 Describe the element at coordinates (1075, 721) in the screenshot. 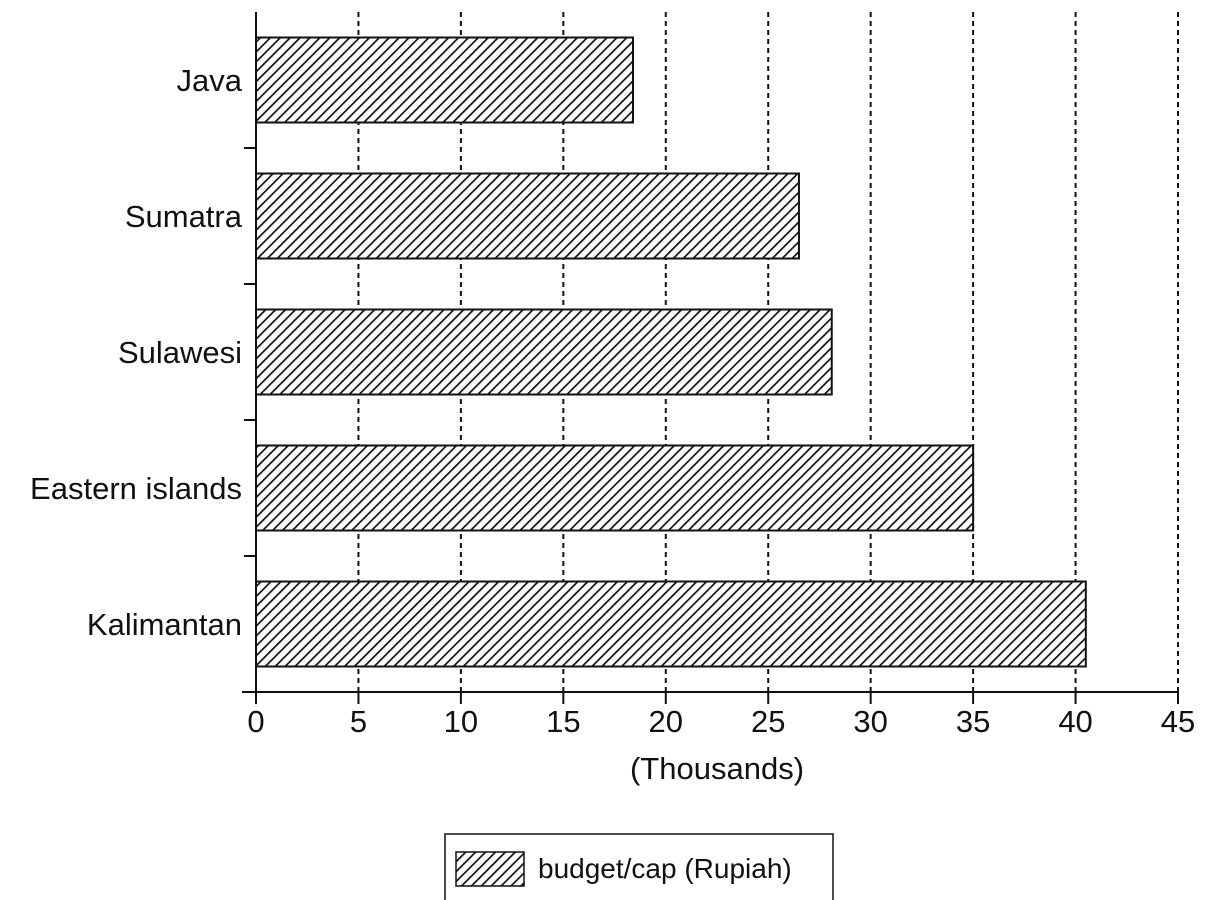

I see `x-tick-label: 40` at that location.